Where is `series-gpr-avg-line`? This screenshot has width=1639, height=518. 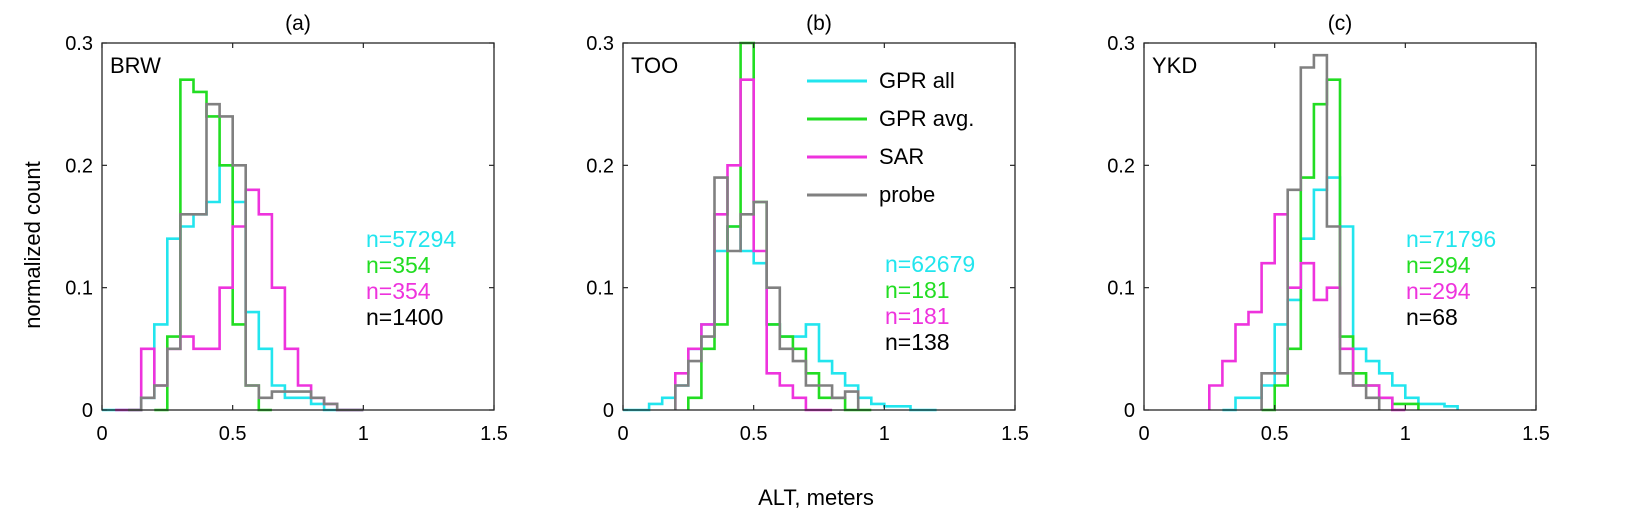
series-gpr-avg-line is located at coordinates (213, 245).